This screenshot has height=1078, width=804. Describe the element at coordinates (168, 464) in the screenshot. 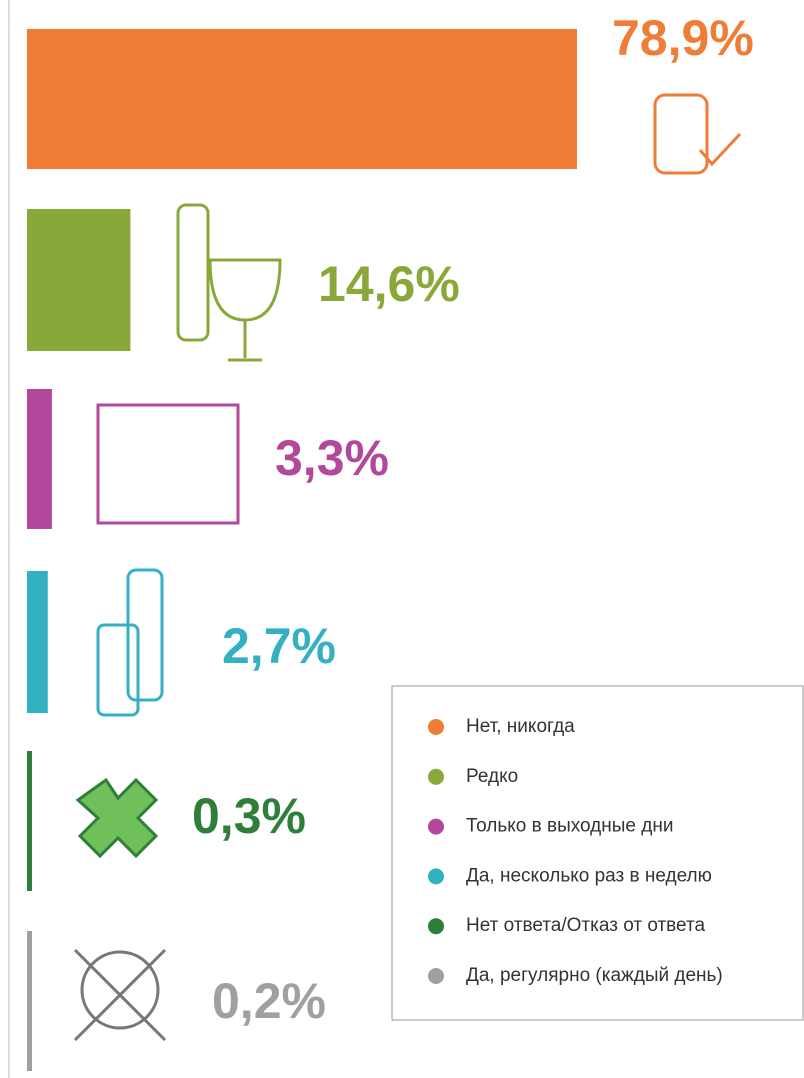

I see `calendar-icon` at that location.